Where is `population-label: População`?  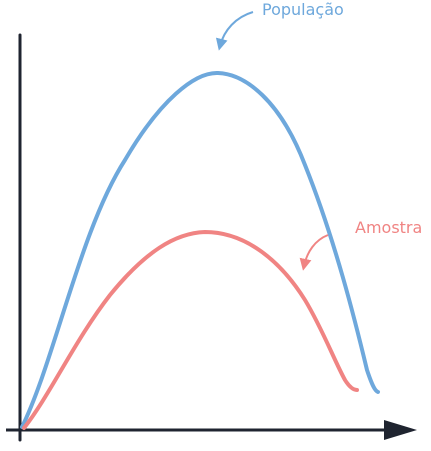 population-label: População is located at coordinates (303, 9).